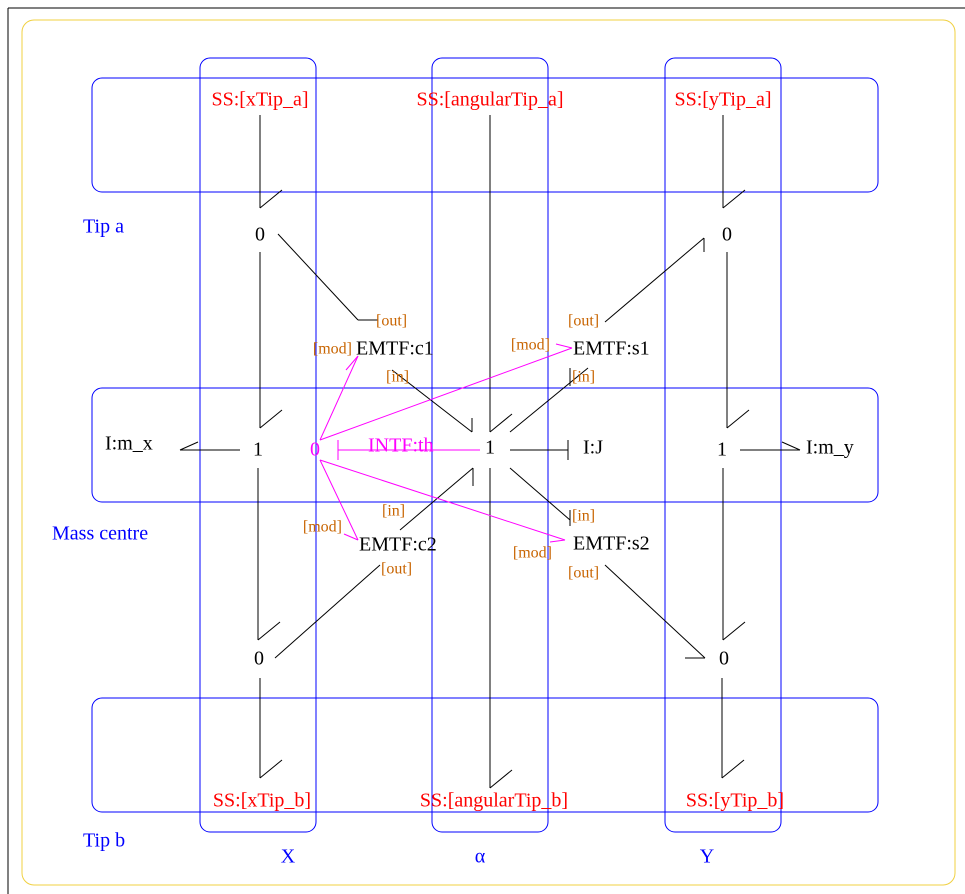 This screenshot has width=965, height=894. Describe the element at coordinates (593, 448) in the screenshot. I see `label: I:J` at that location.